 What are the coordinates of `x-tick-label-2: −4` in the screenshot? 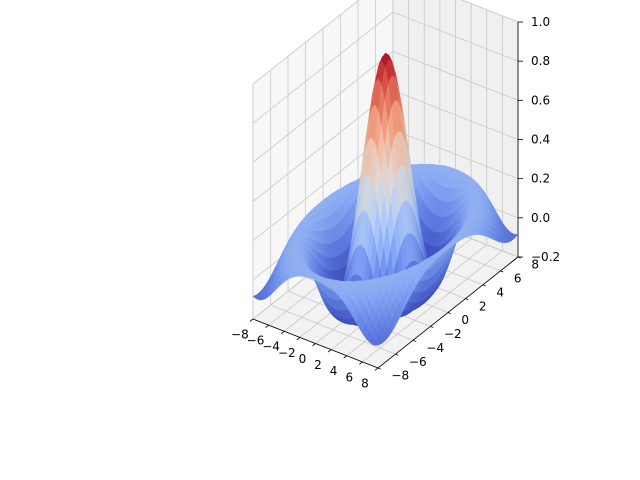 It's located at (271, 347).